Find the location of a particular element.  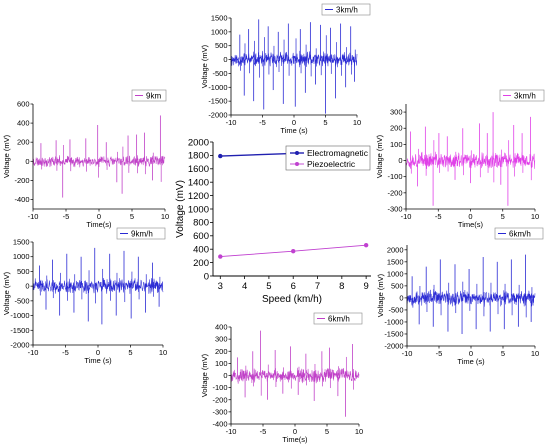

data-point is located at coordinates (366, 245).